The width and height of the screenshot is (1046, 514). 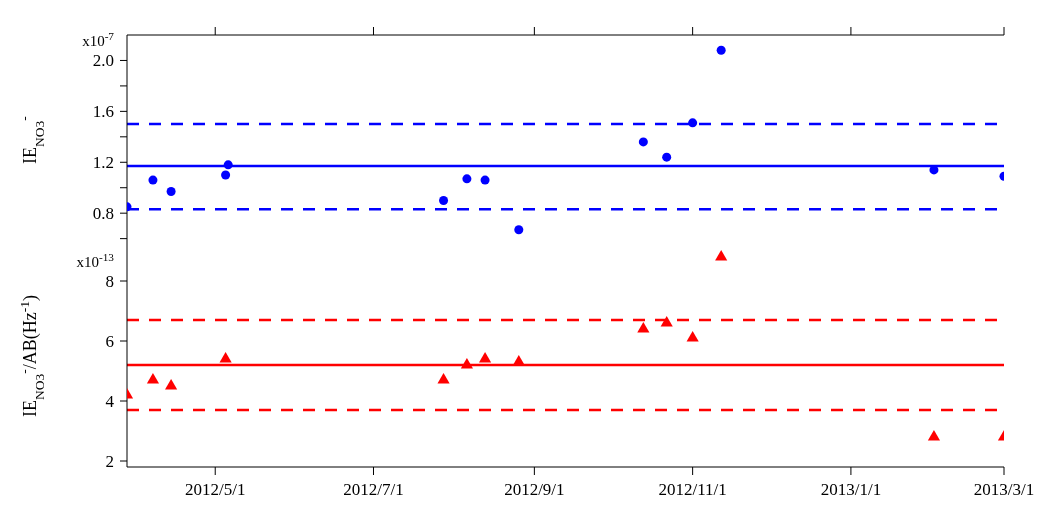 I want to click on y-tick-label: 4, so click(x=110, y=401).